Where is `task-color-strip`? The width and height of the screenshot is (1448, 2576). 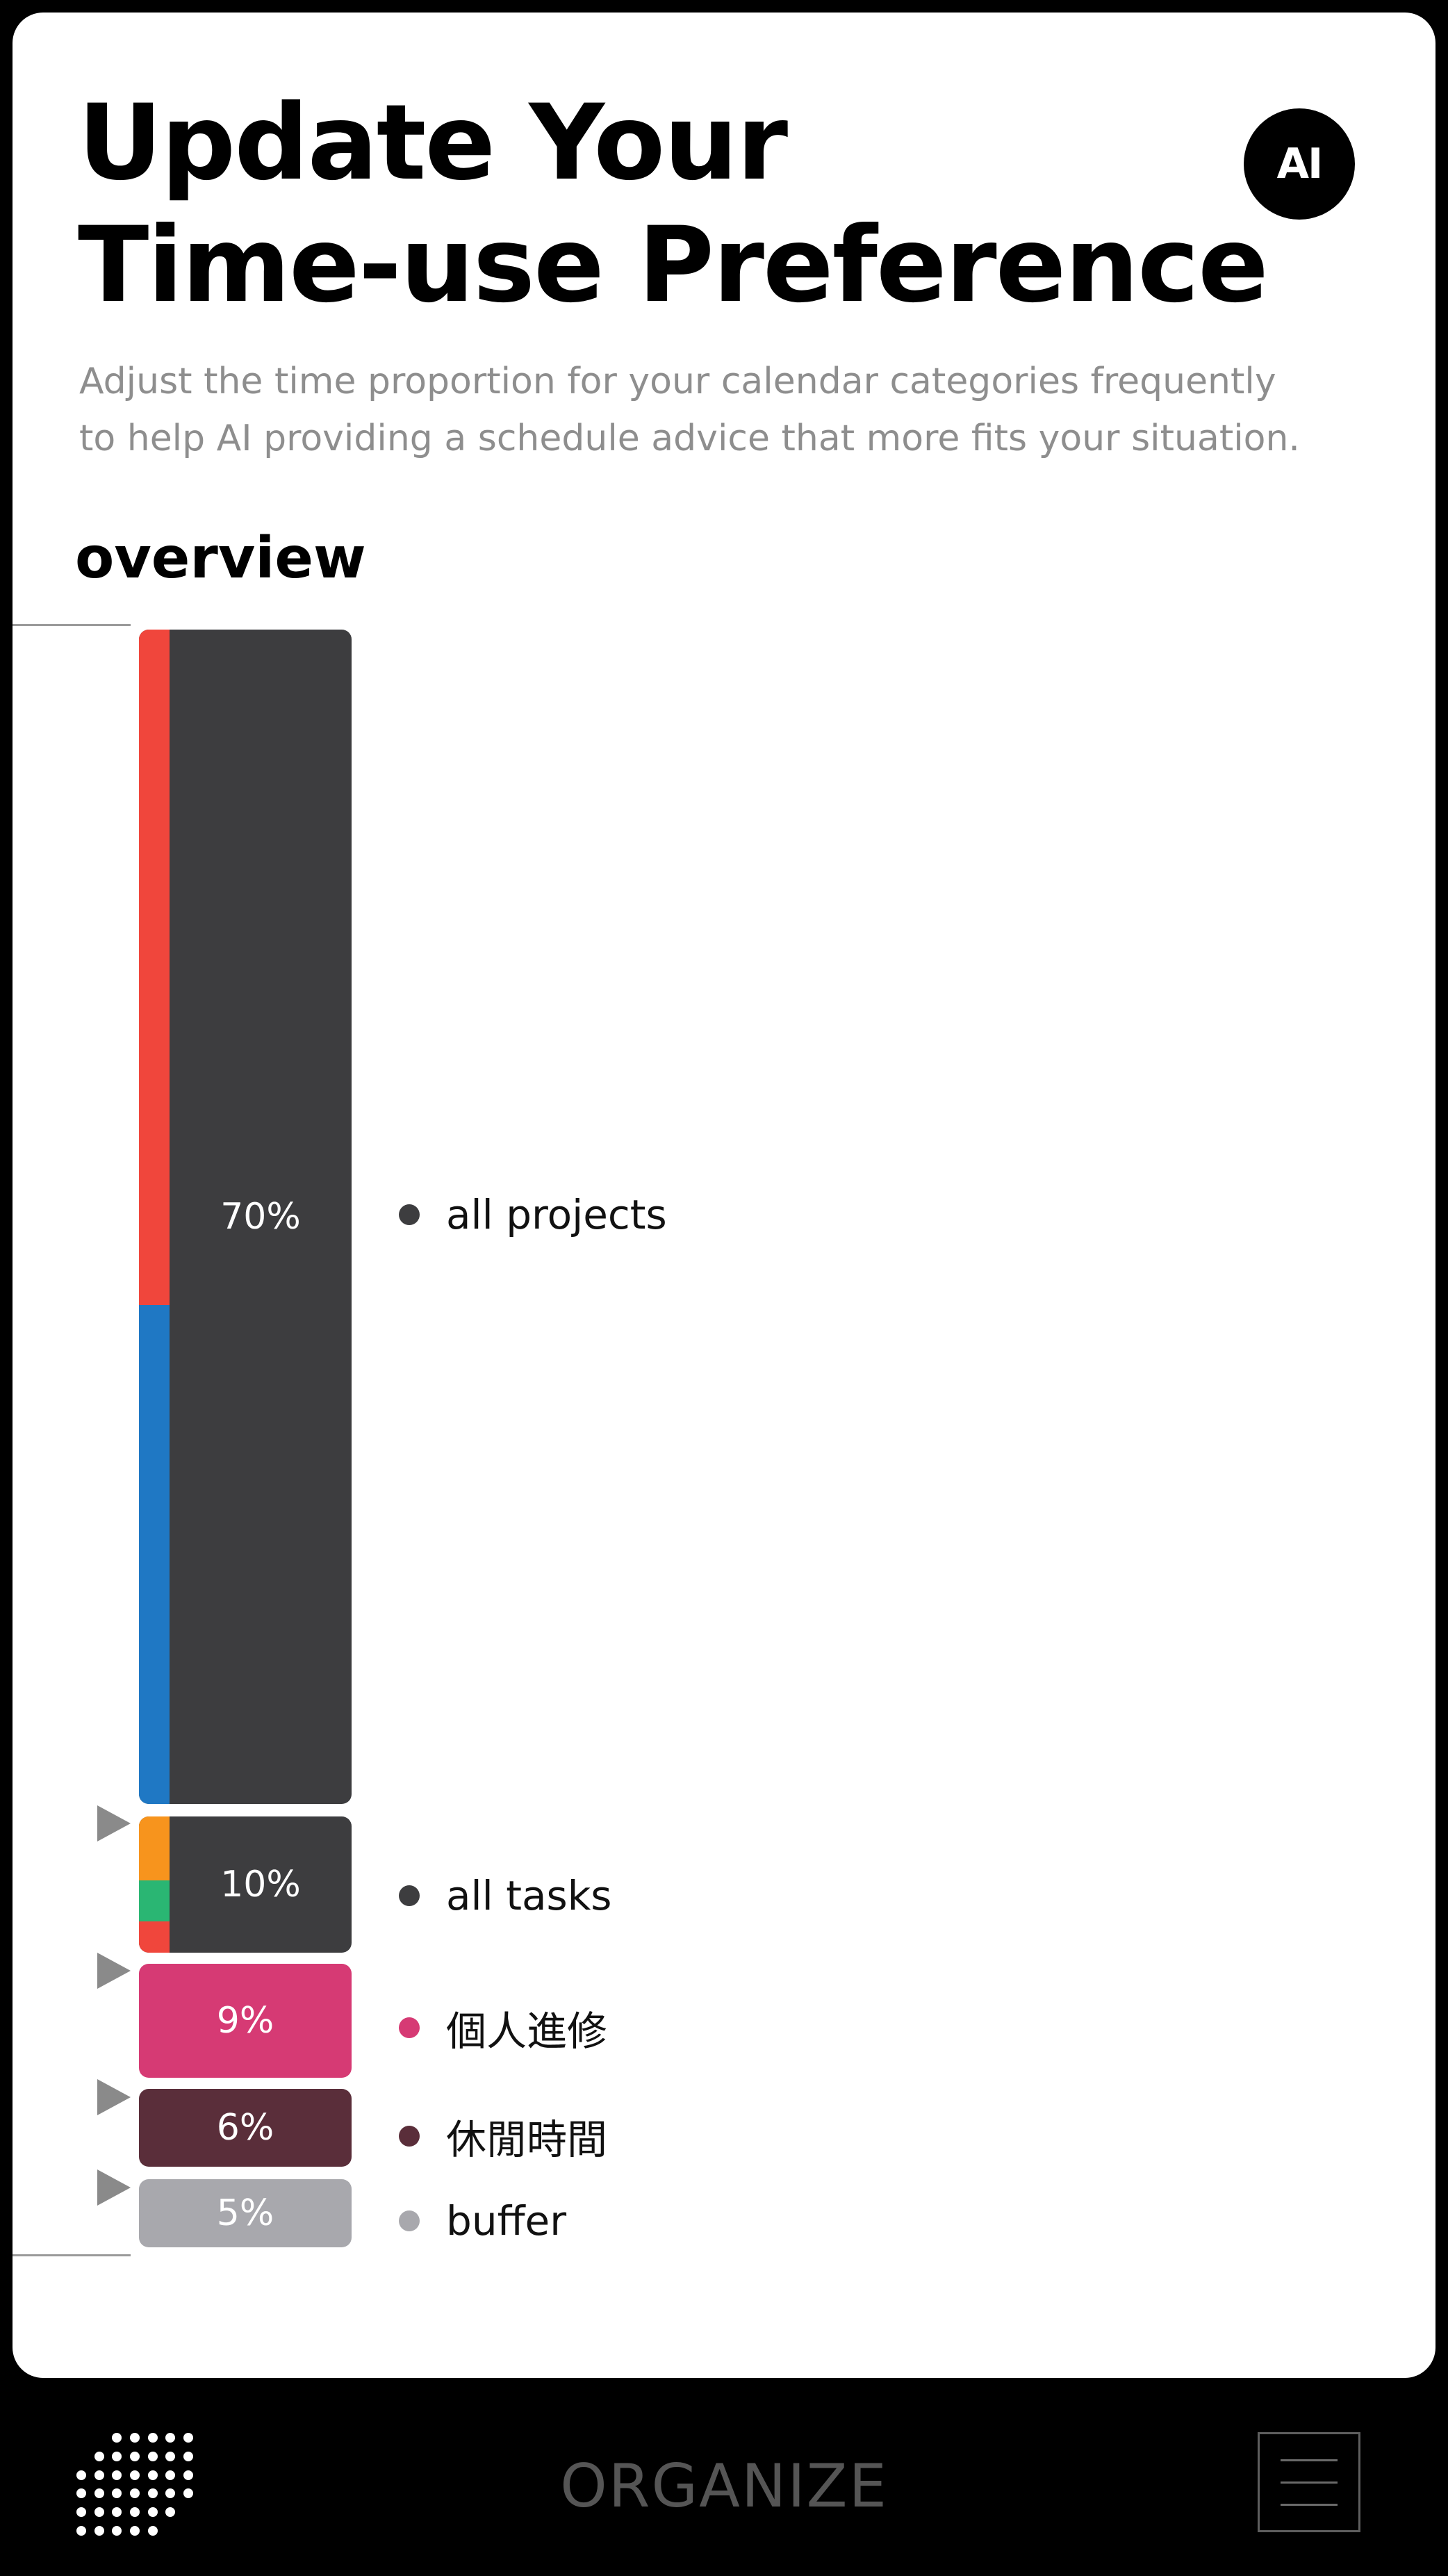
task-color-strip is located at coordinates (154, 1884).